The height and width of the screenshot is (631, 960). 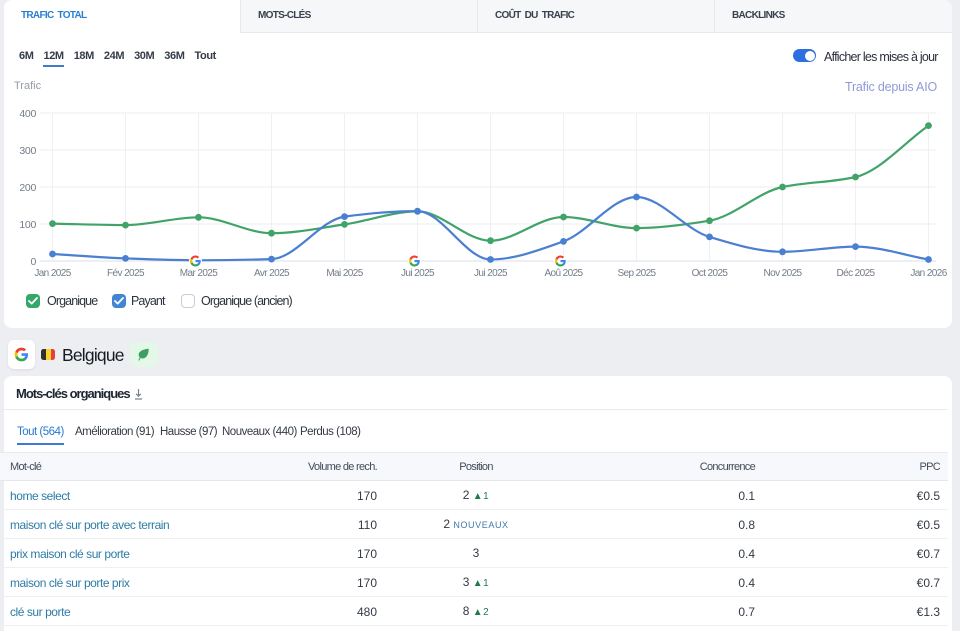 What do you see at coordinates (710, 273) in the screenshot?
I see `svg-text: Oct 2025` at bounding box center [710, 273].